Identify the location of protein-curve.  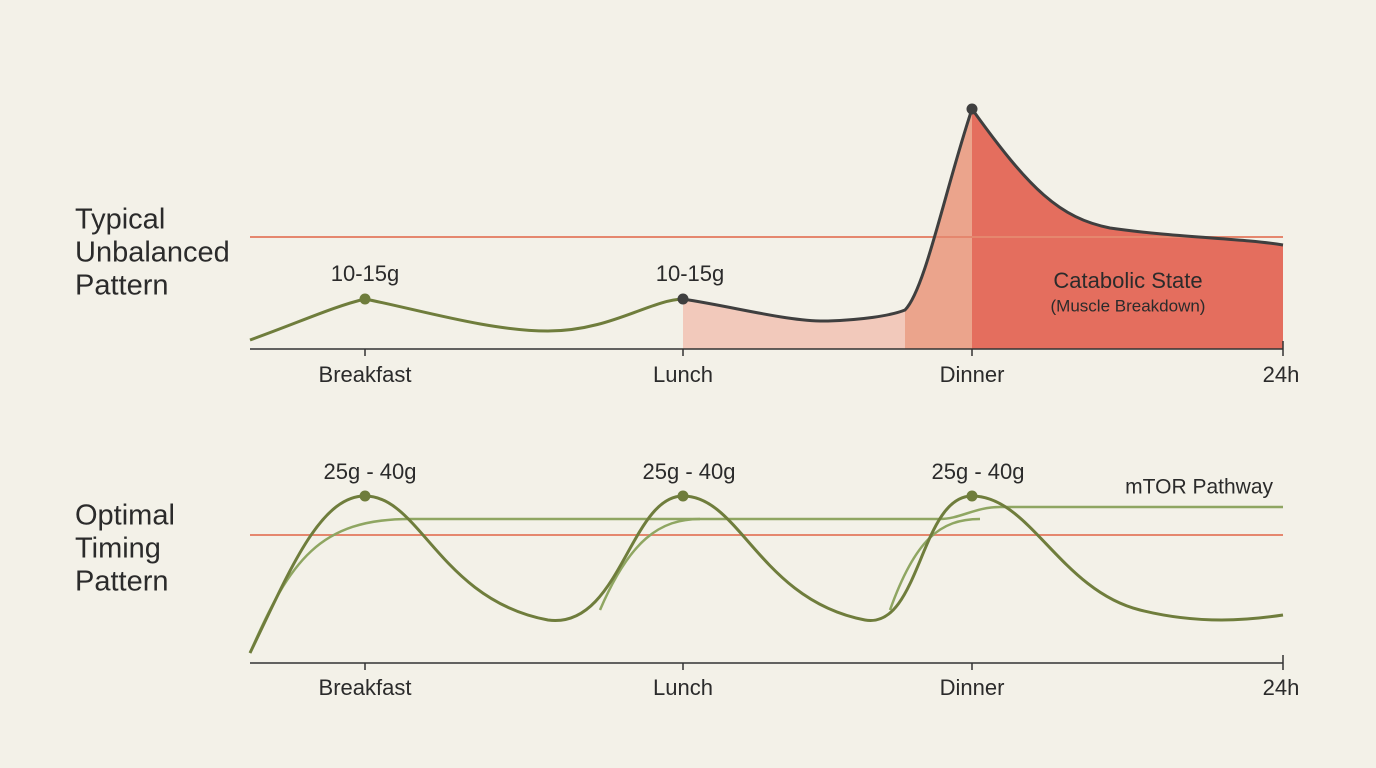
(466, 319).